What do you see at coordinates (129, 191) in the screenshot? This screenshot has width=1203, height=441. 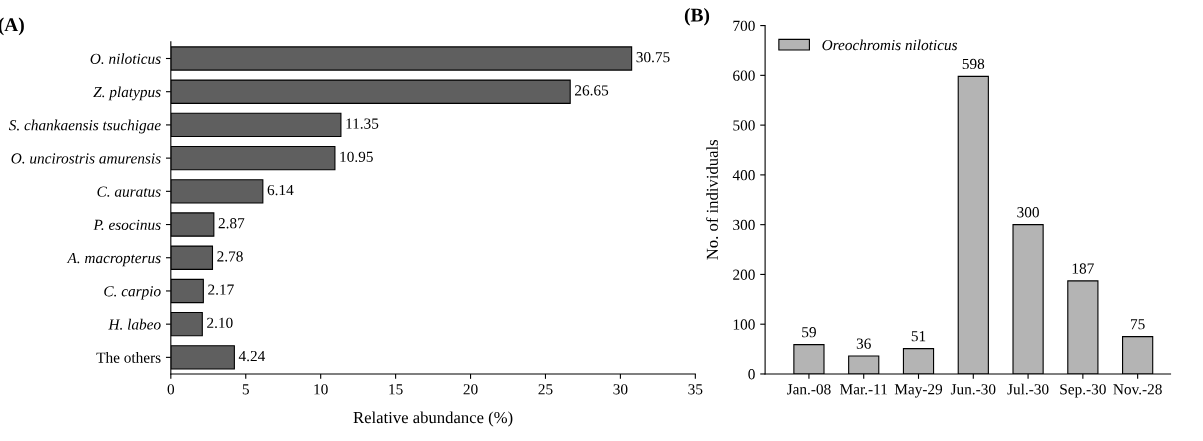 I see `y-tick-label: C. auratus` at bounding box center [129, 191].